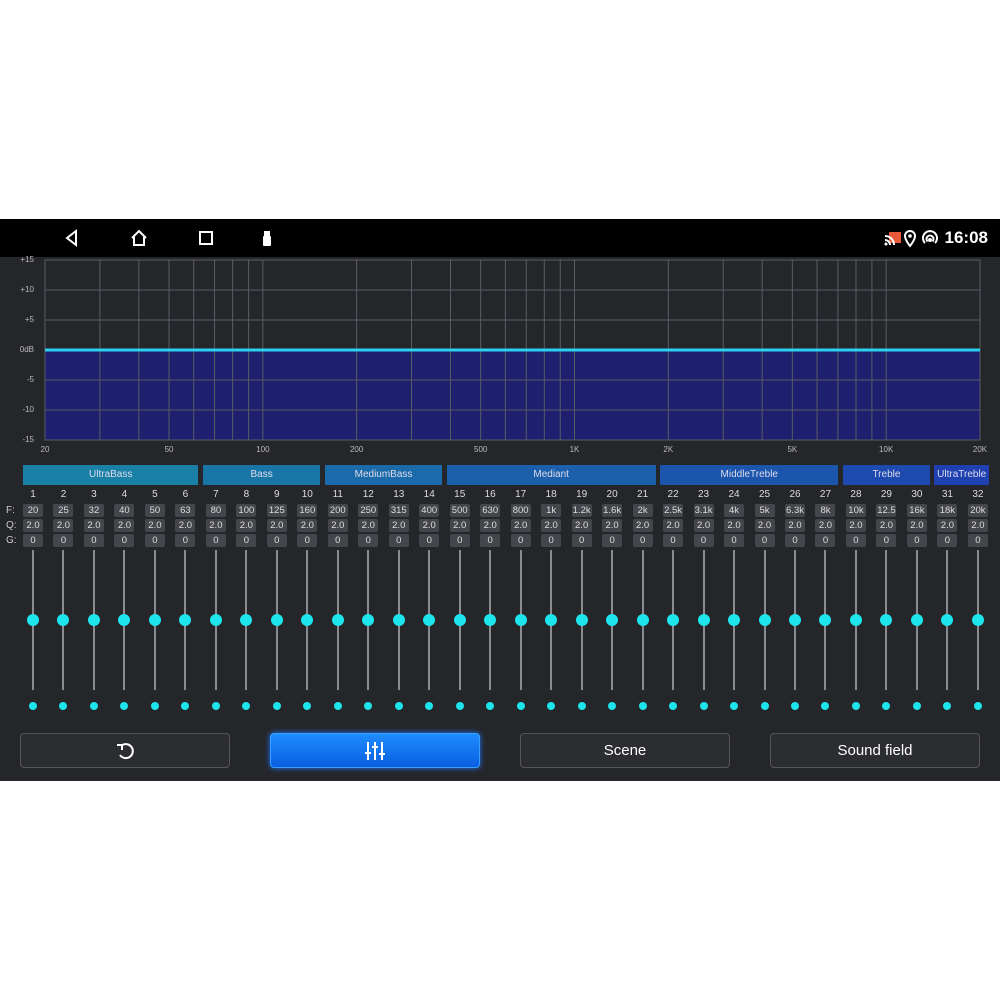  Describe the element at coordinates (93, 510) in the screenshot. I see `frequency-field: 32` at that location.